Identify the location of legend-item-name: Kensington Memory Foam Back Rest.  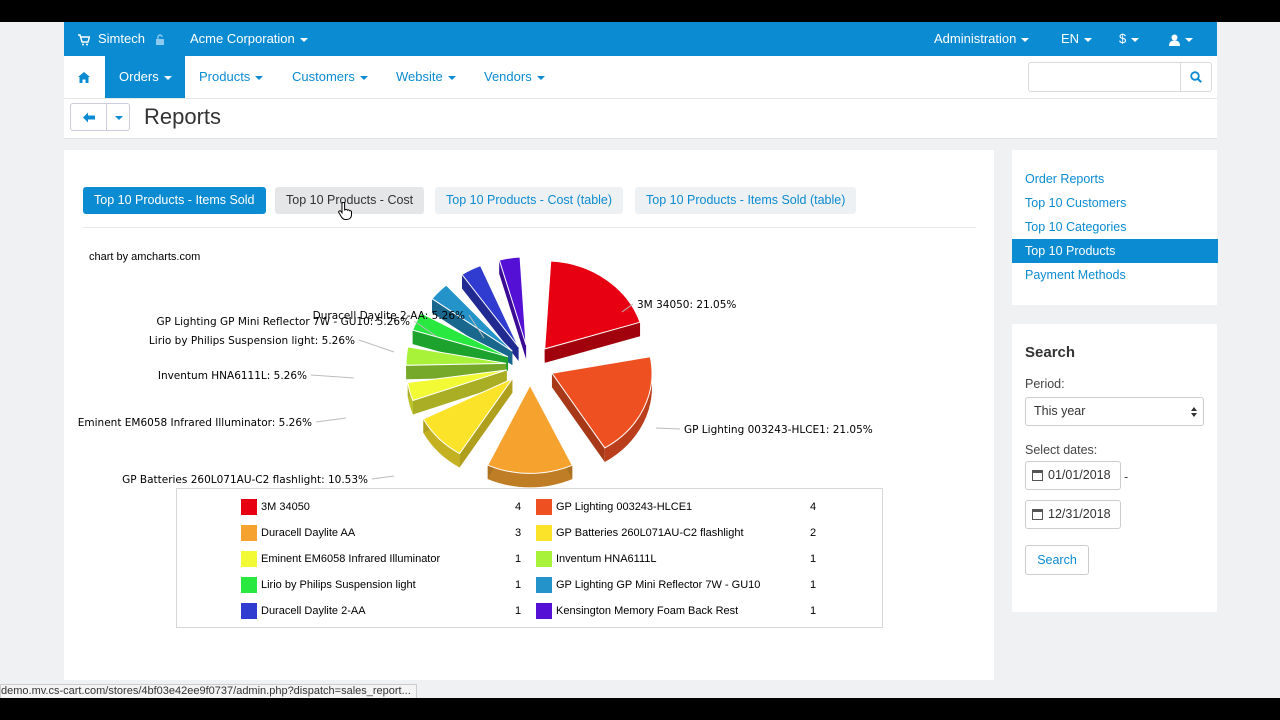
(647, 611).